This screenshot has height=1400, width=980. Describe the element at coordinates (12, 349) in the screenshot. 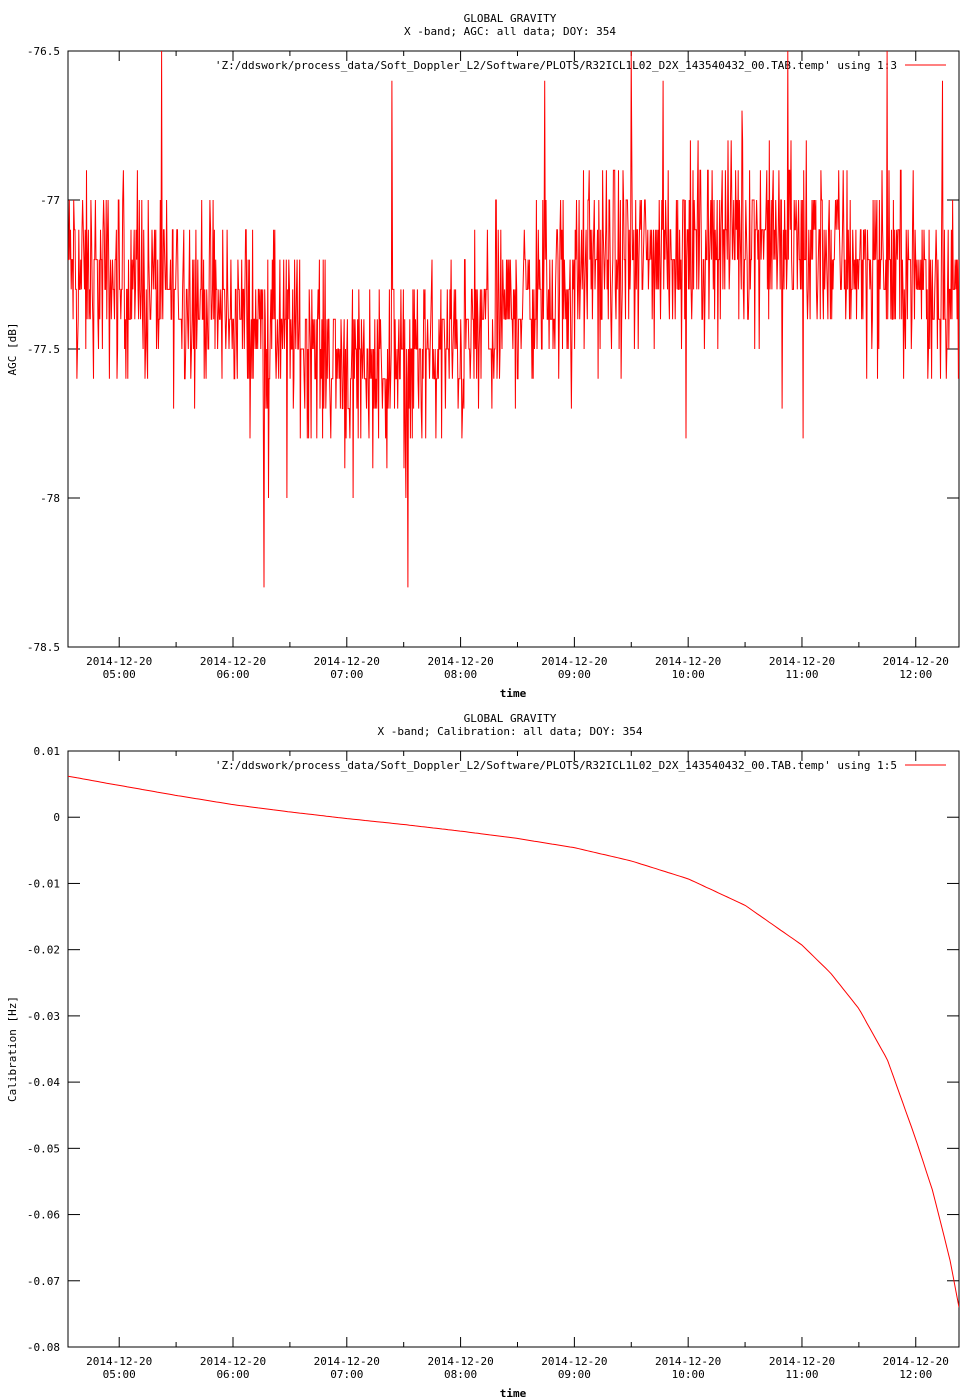

I see `y-axis-label: AGC [dB]` at that location.